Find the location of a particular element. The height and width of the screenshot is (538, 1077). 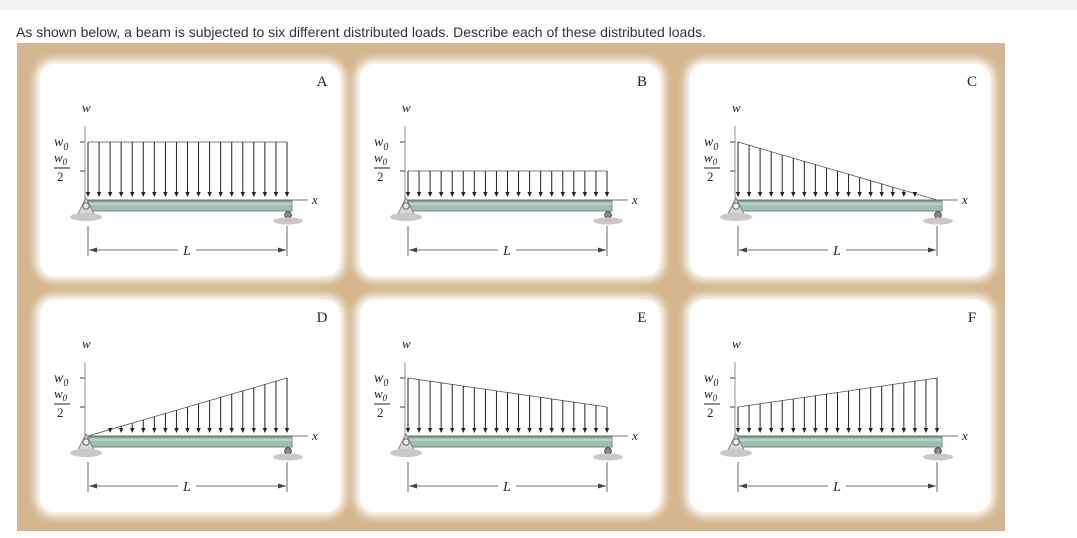

panel-letter: C is located at coordinates (972, 82).